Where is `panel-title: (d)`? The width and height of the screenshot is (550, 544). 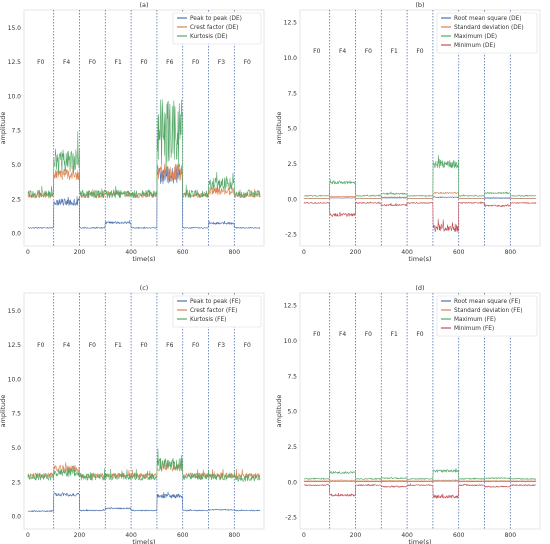
panel-title: (d) is located at coordinates (419, 288).